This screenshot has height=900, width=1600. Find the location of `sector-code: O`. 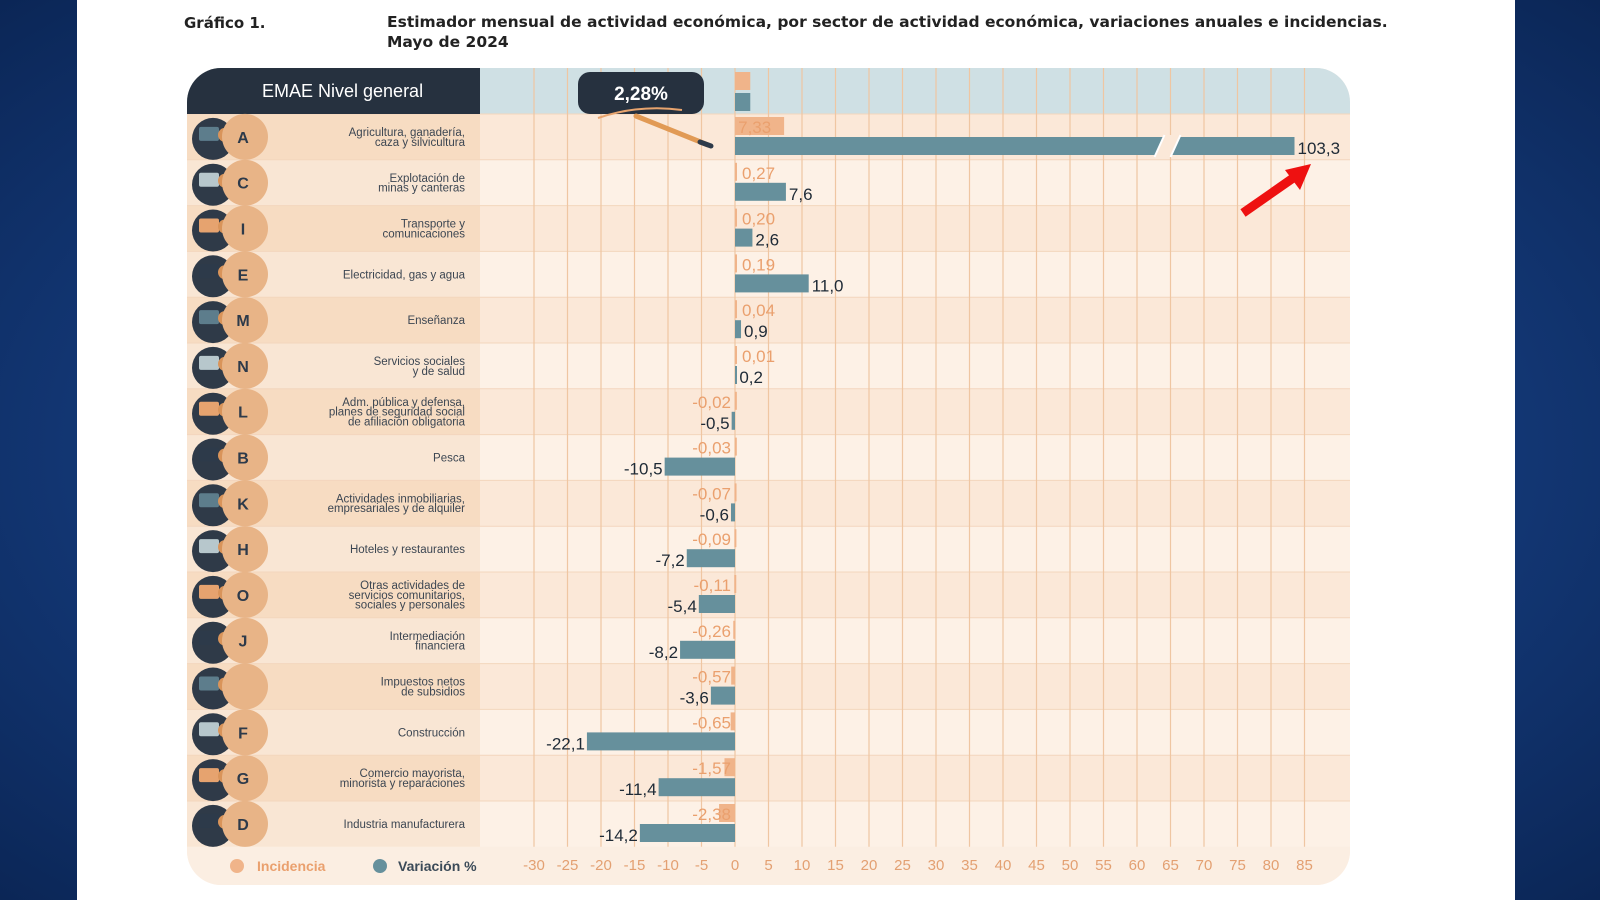

sector-code: O is located at coordinates (243, 596).